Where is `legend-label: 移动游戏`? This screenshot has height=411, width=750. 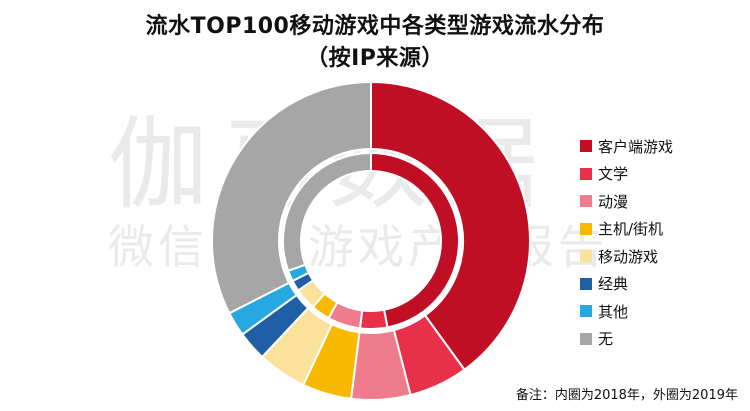
legend-label: 移动游戏 is located at coordinates (628, 256).